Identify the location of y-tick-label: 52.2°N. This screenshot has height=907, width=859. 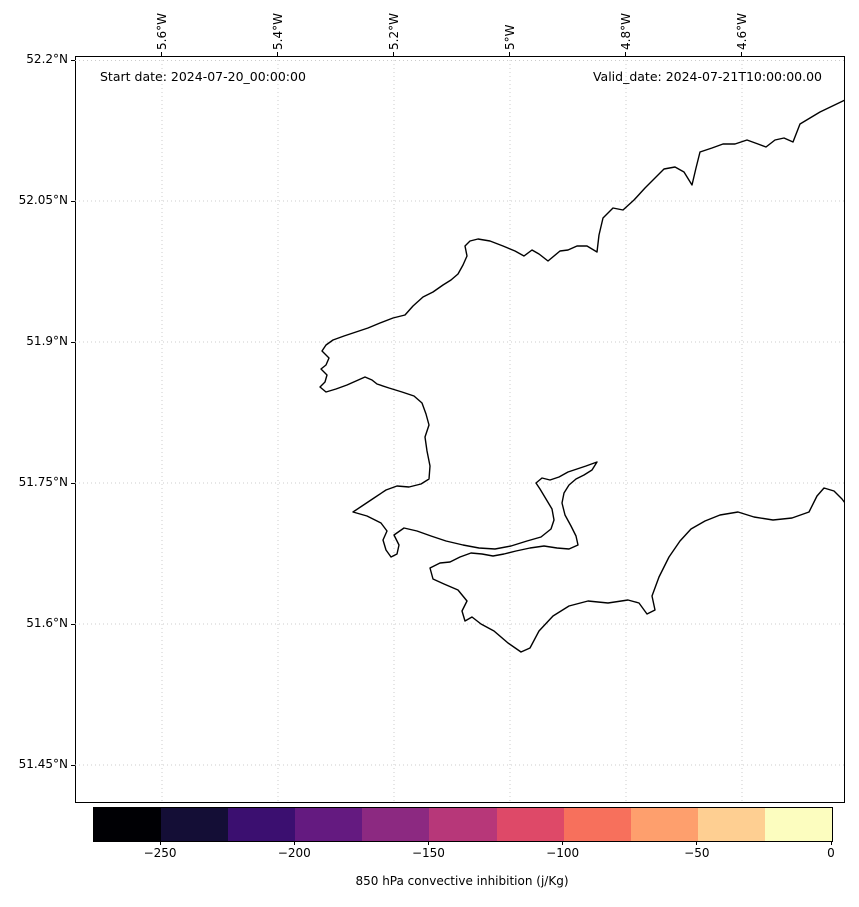
(47, 59).